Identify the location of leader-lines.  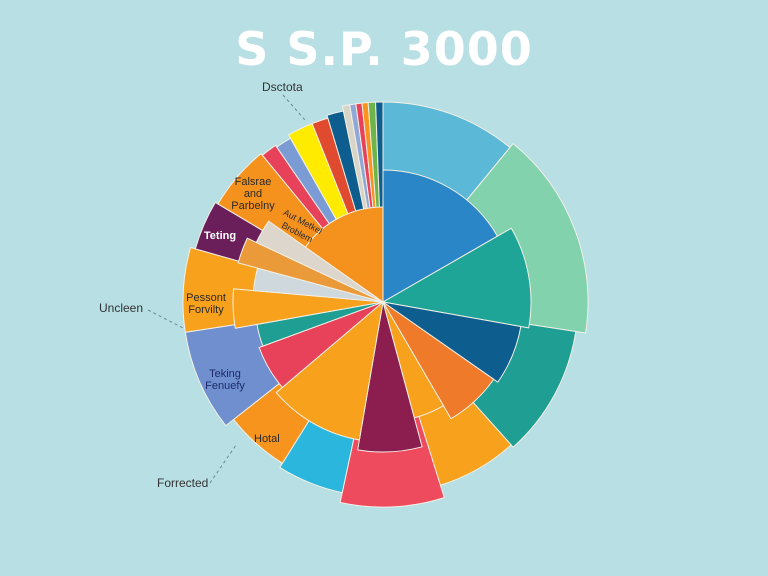
(226, 289).